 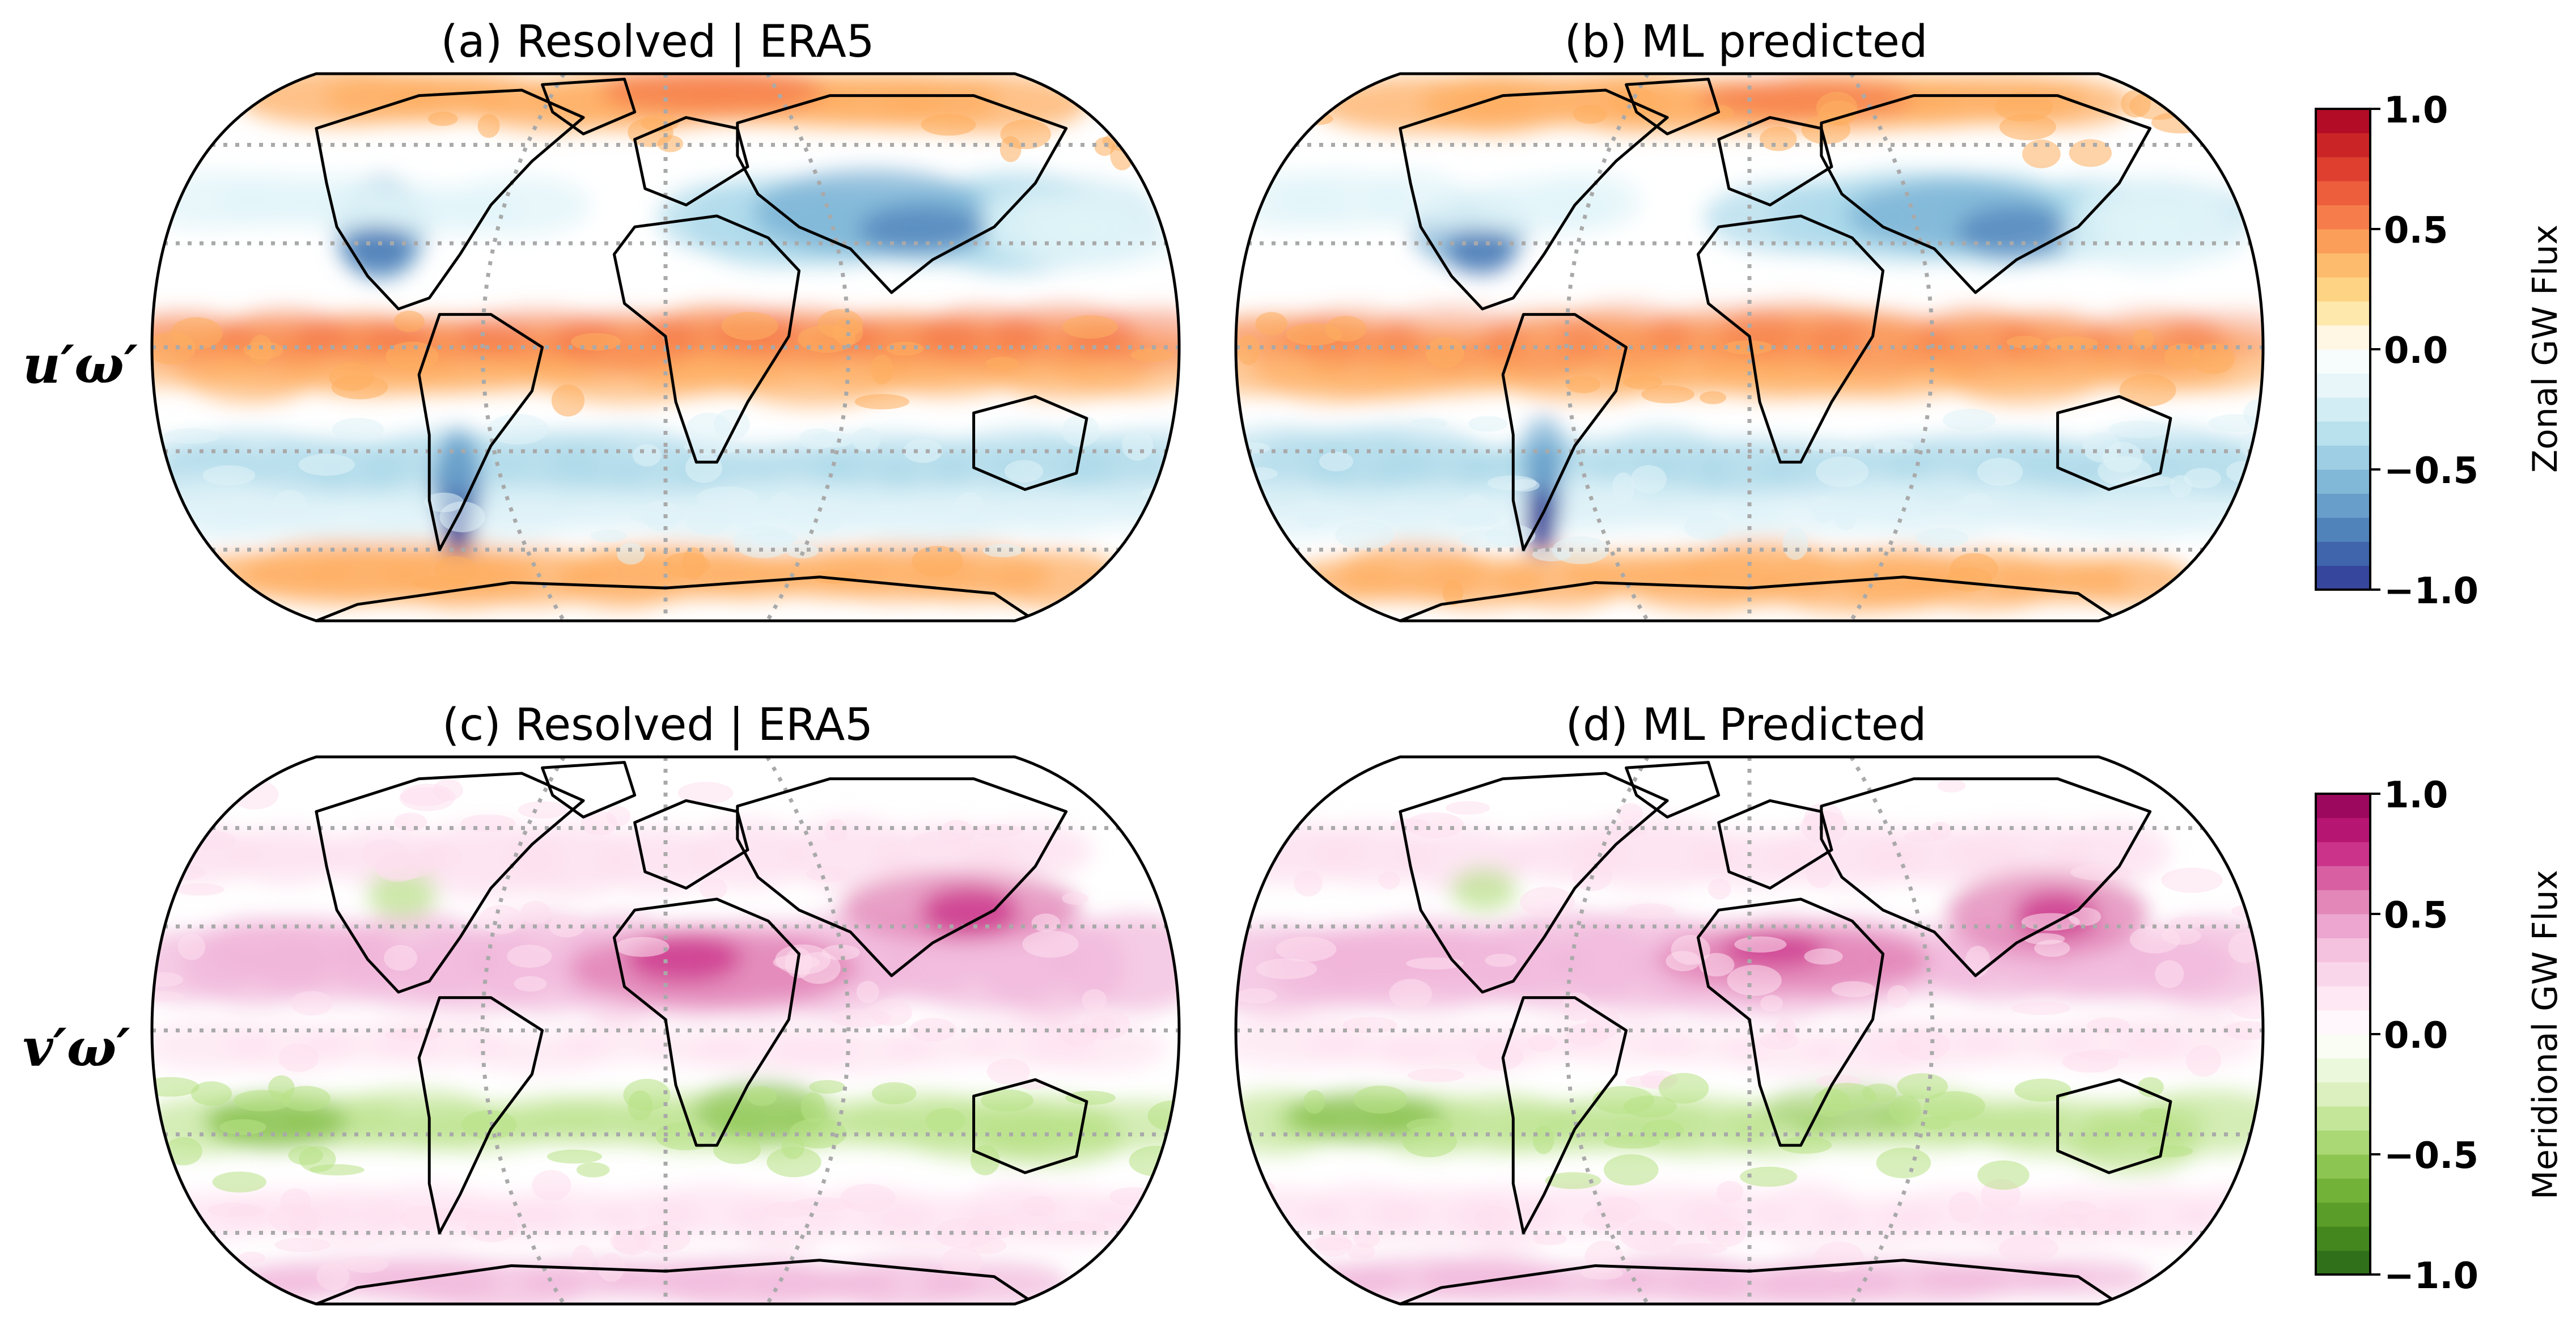 What do you see at coordinates (2416, 1036) in the screenshot?
I see `cb1-tick-3: 0.0` at bounding box center [2416, 1036].